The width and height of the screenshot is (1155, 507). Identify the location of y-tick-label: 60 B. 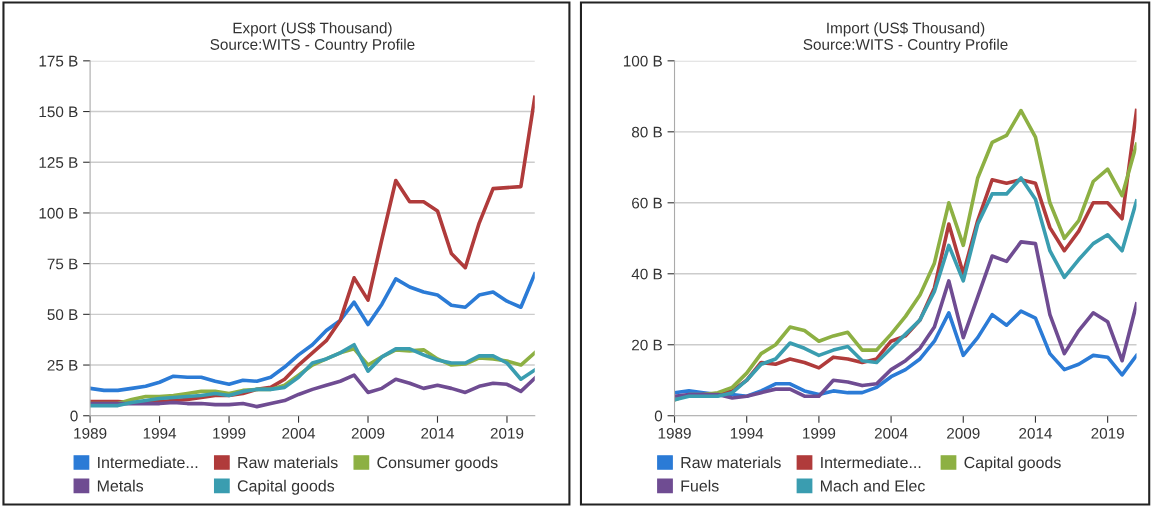
(647, 203).